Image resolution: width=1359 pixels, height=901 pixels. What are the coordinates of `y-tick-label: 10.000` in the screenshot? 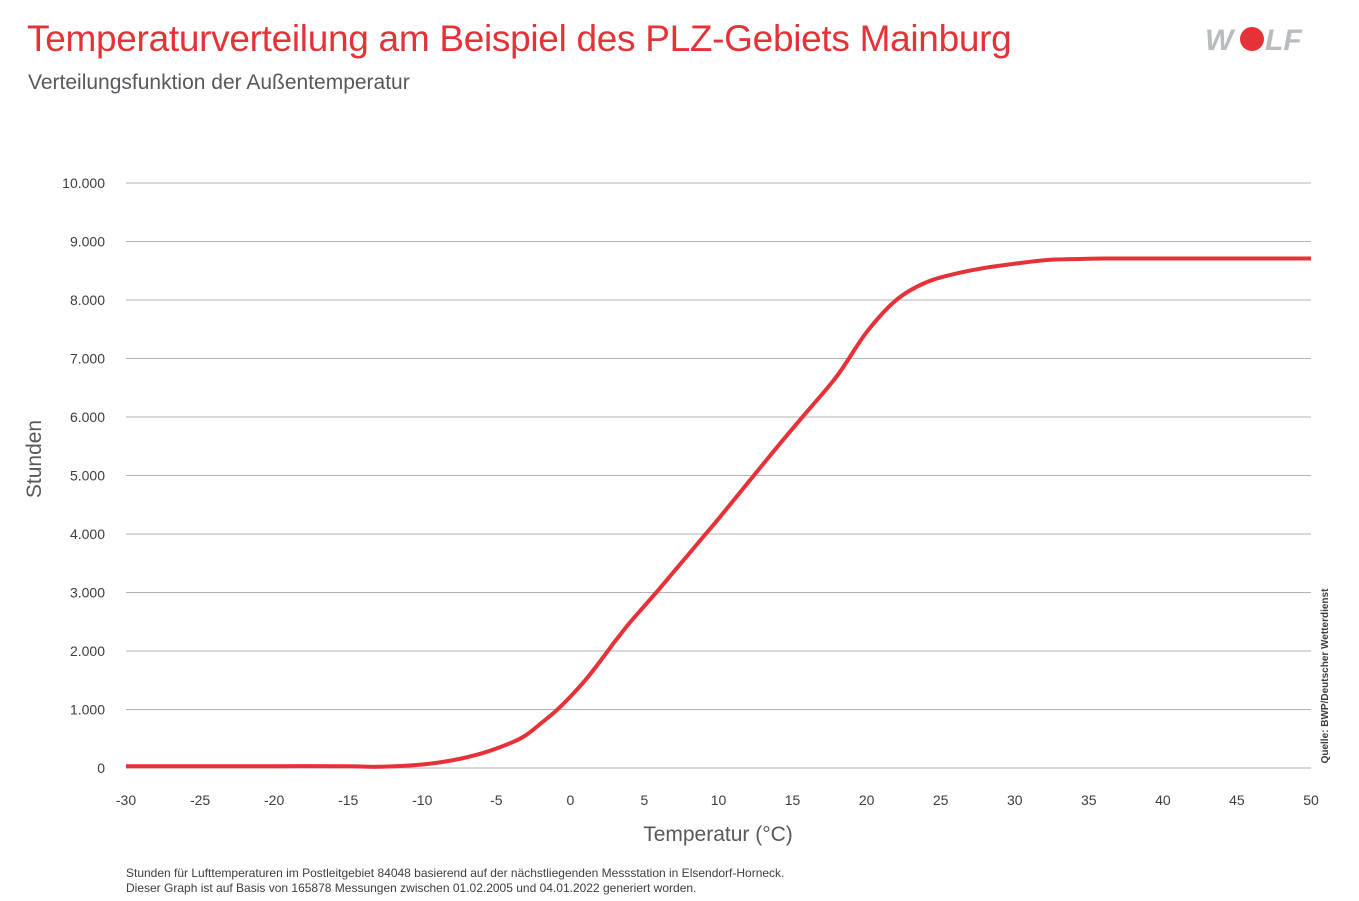 It's located at (83, 183).